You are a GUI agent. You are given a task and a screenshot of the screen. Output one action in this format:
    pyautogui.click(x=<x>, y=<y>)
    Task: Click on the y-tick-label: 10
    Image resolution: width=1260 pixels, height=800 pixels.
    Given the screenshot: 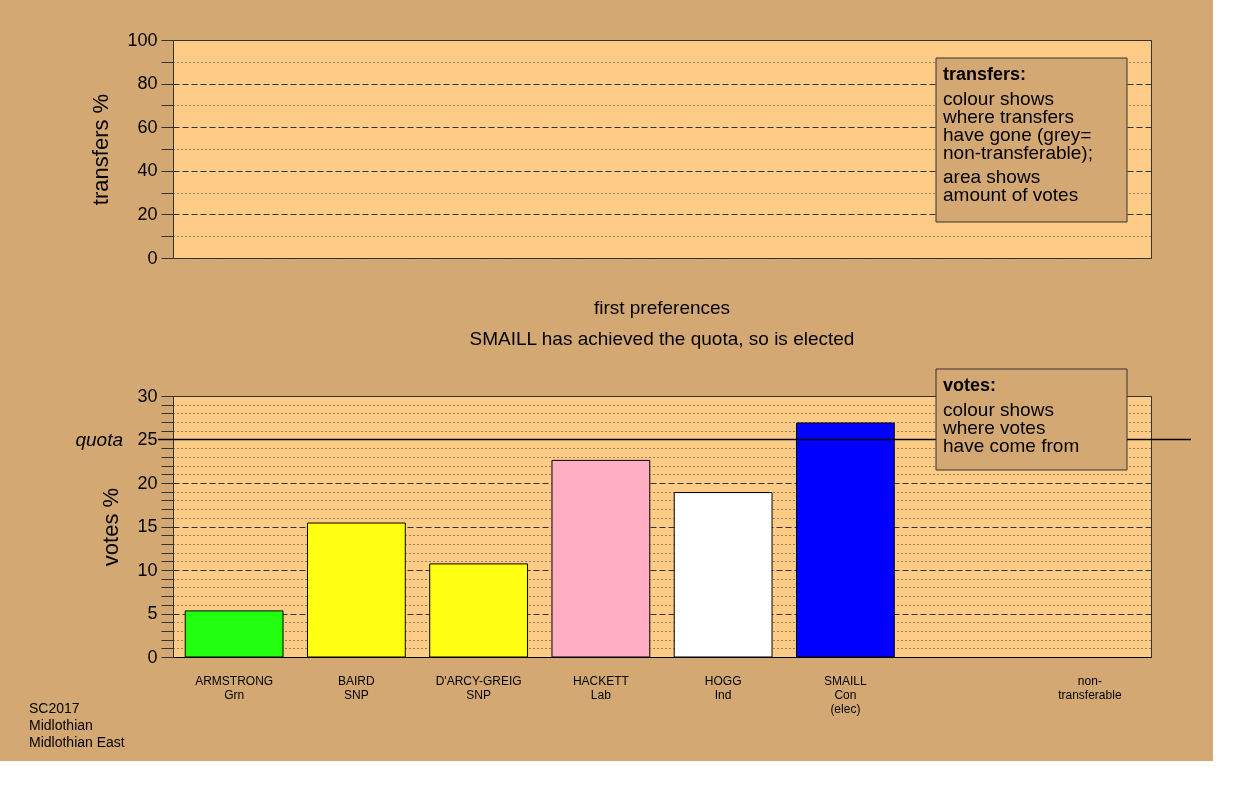 What is the action you would take?
    pyautogui.click(x=147, y=569)
    